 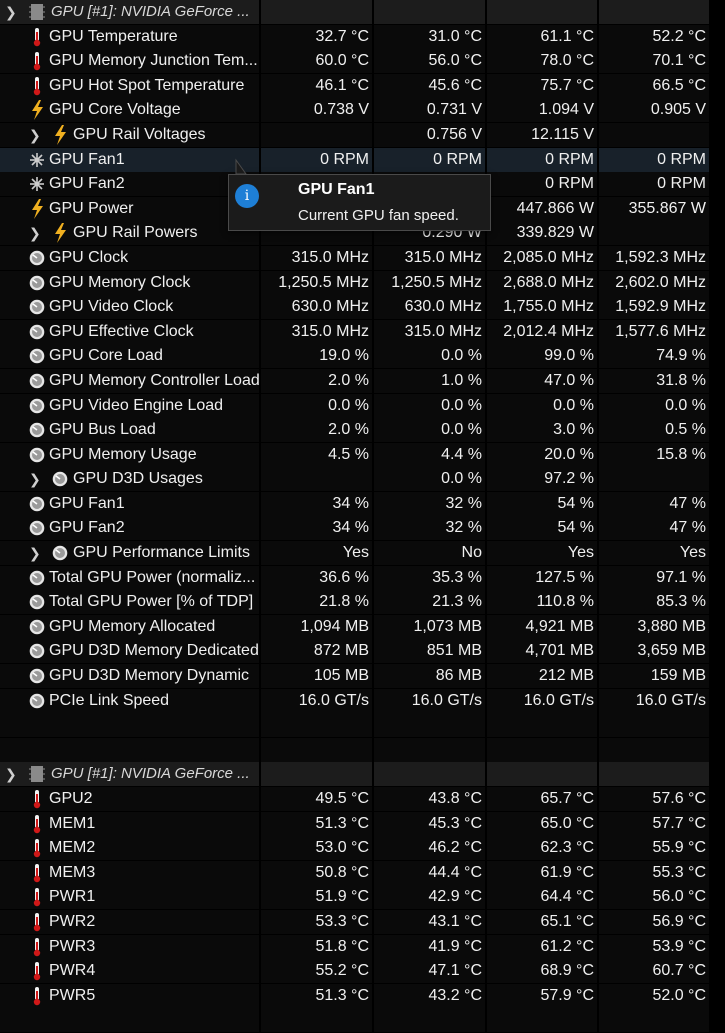 What do you see at coordinates (362, 996) in the screenshot?
I see `sensor-row: PWR5 51.3 °C 43.2 °C 57.9 °C 52.0 °C` at bounding box center [362, 996].